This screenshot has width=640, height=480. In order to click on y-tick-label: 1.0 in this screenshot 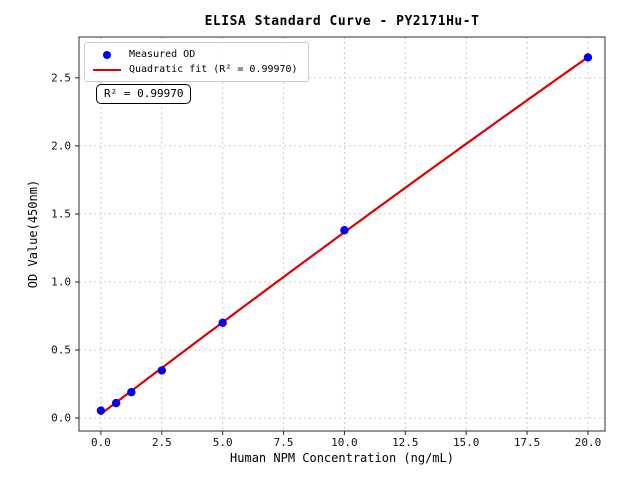, I will do `click(61, 281)`.